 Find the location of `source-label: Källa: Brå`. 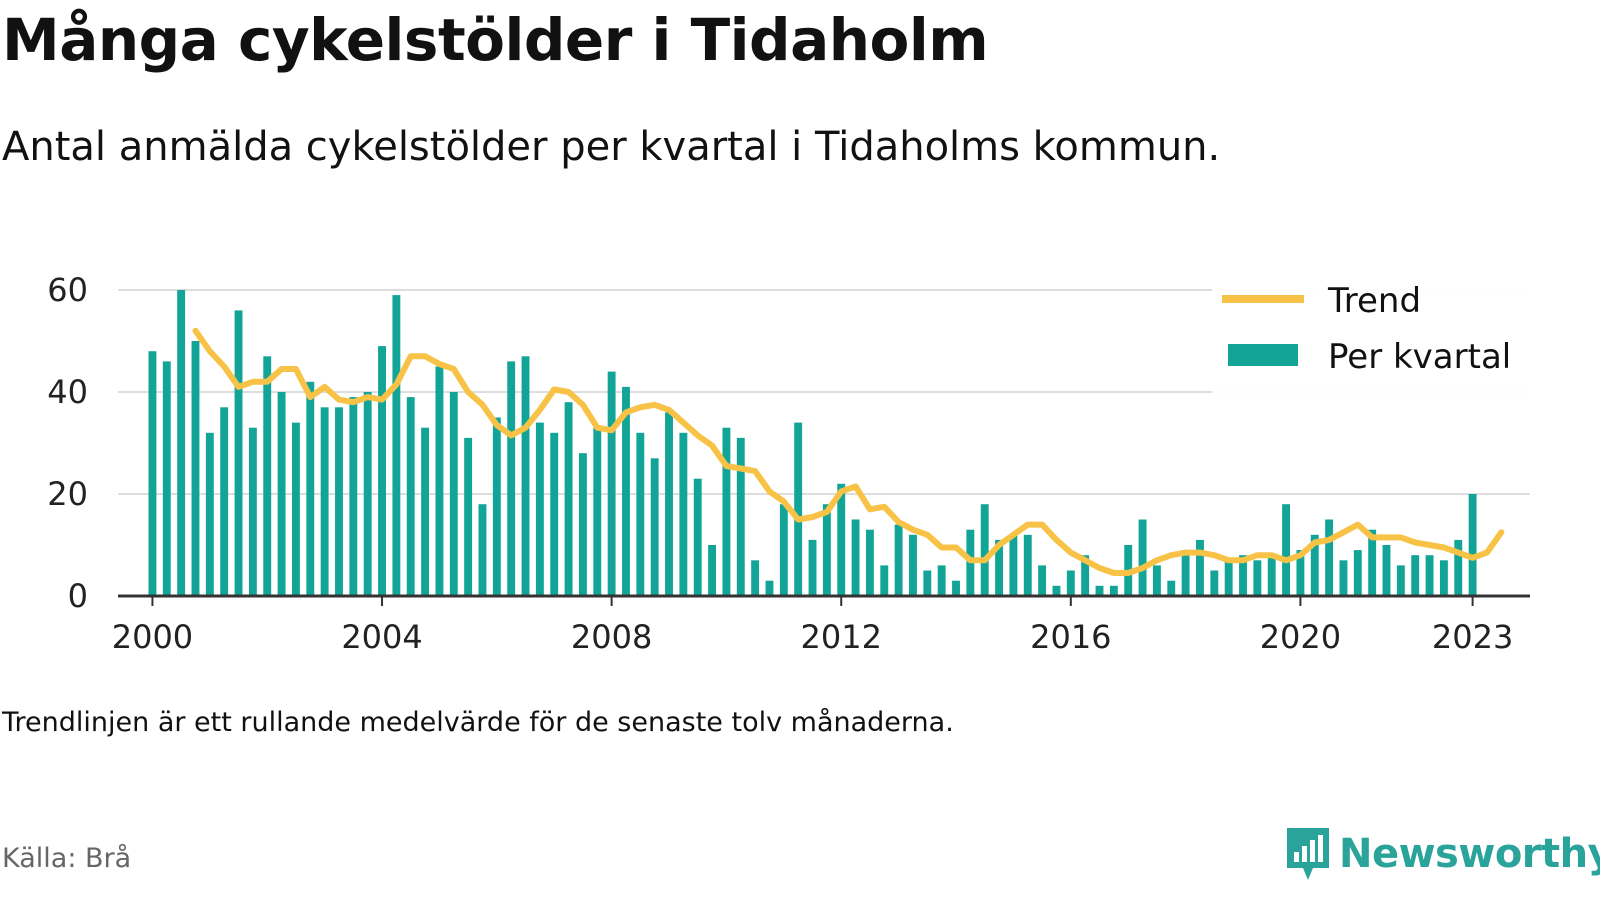

source-label: Källa: Brå is located at coordinates (67, 858).